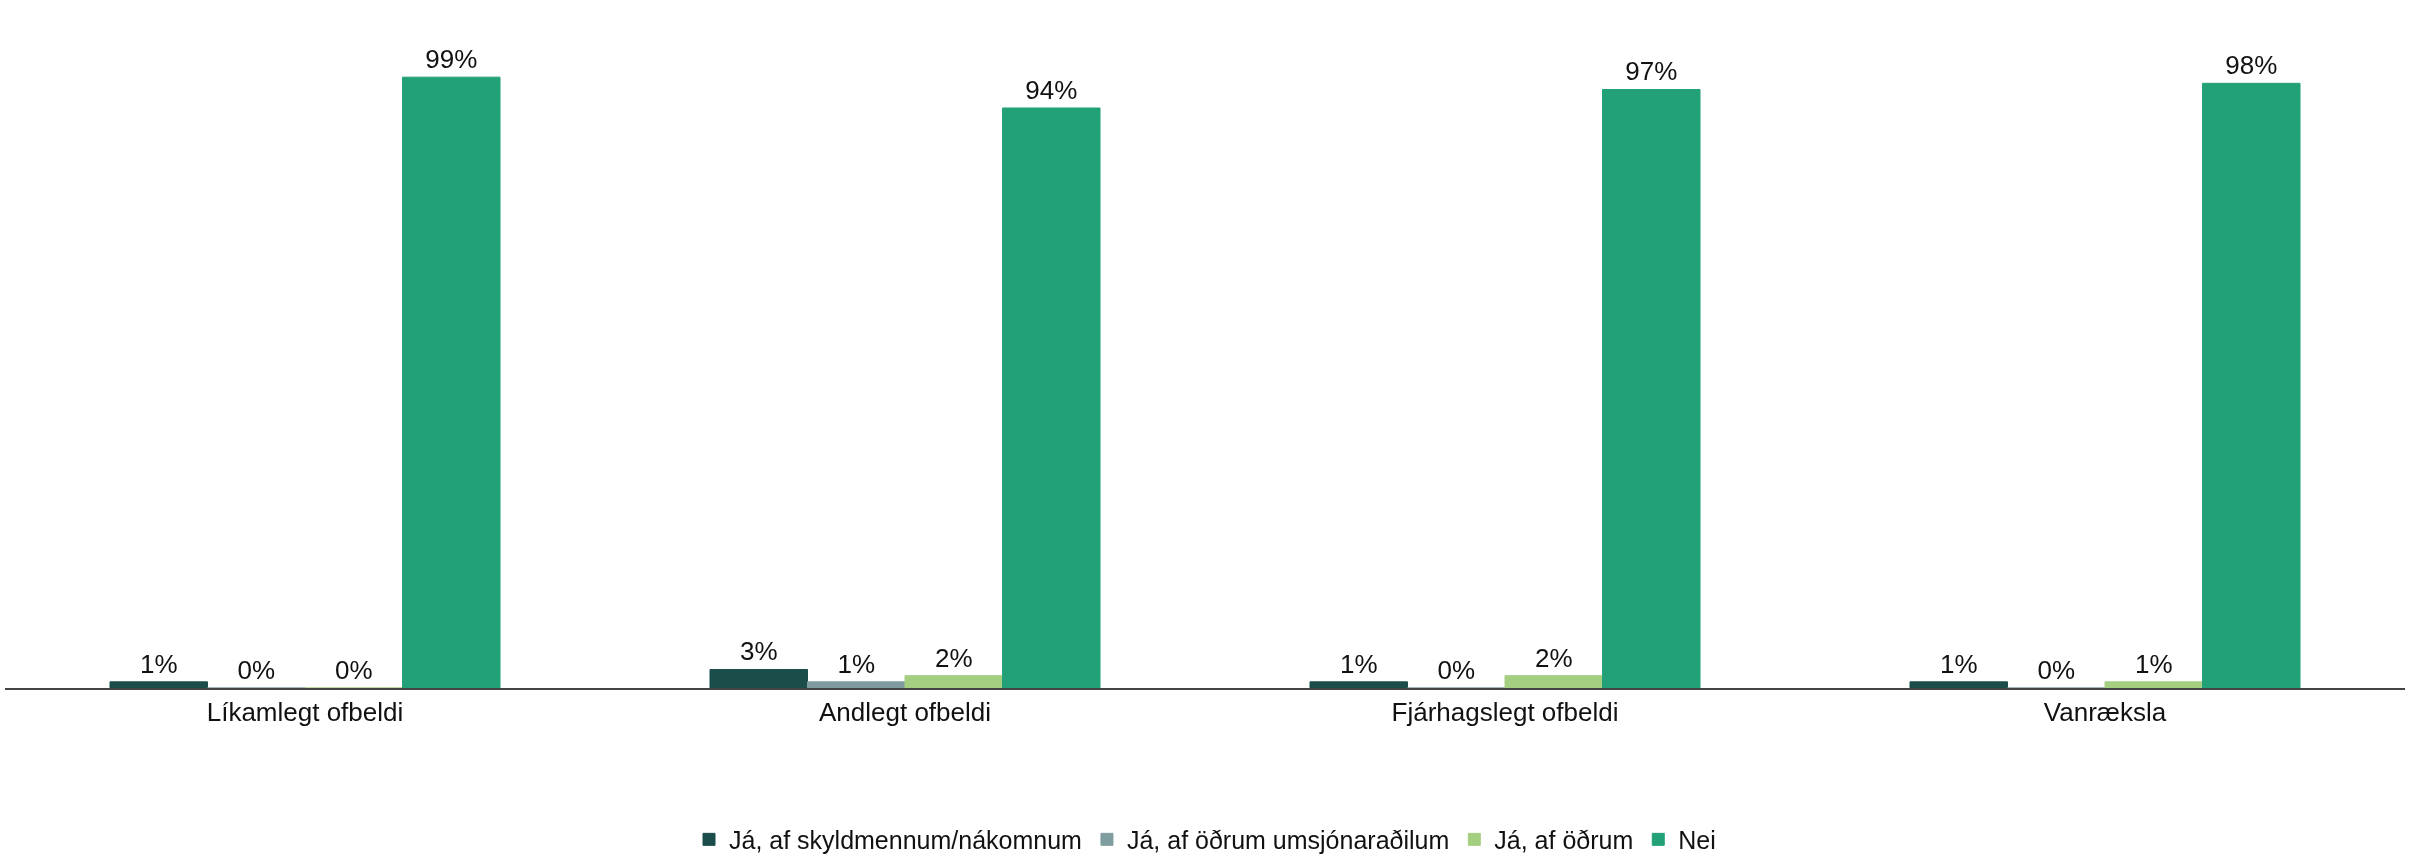  What do you see at coordinates (1651, 71) in the screenshot?
I see `data-label: 97%` at bounding box center [1651, 71].